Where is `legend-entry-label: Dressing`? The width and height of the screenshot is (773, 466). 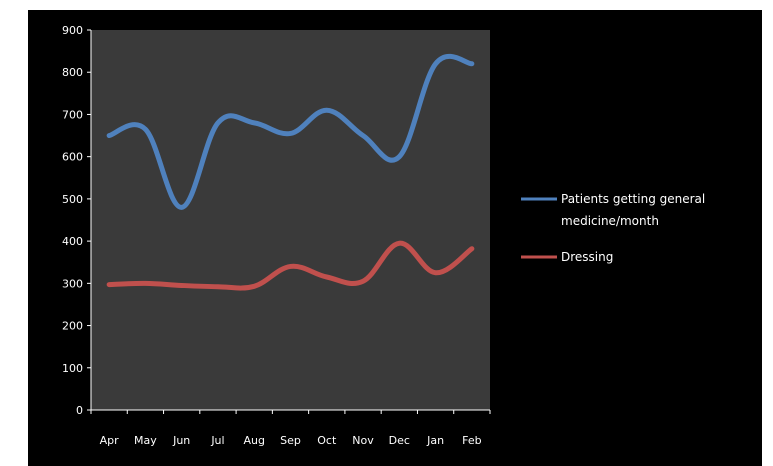
legend-entry-label: Dressing is located at coordinates (587, 257).